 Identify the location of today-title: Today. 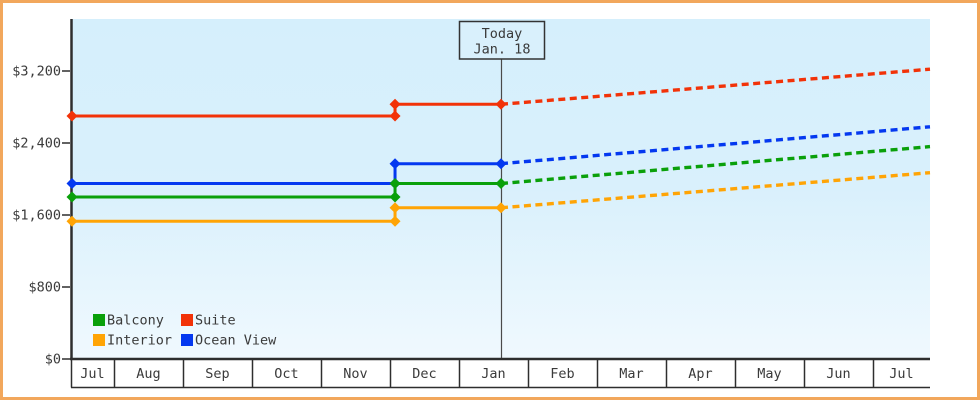
(502, 34).